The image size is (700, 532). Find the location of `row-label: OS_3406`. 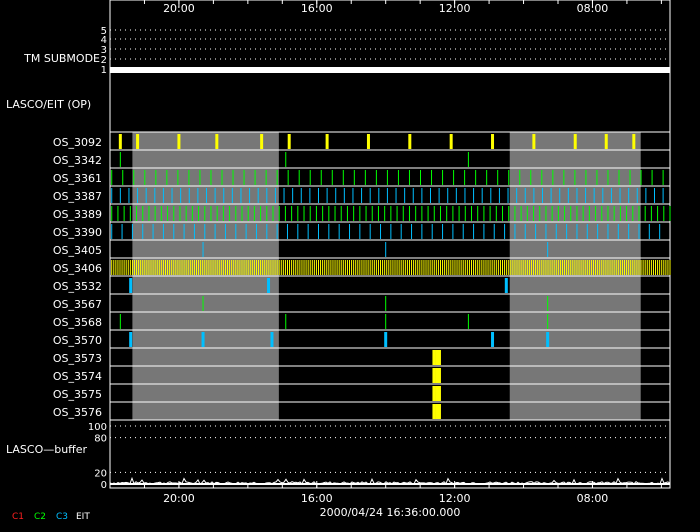

row-label: OS_3406 is located at coordinates (77, 268).